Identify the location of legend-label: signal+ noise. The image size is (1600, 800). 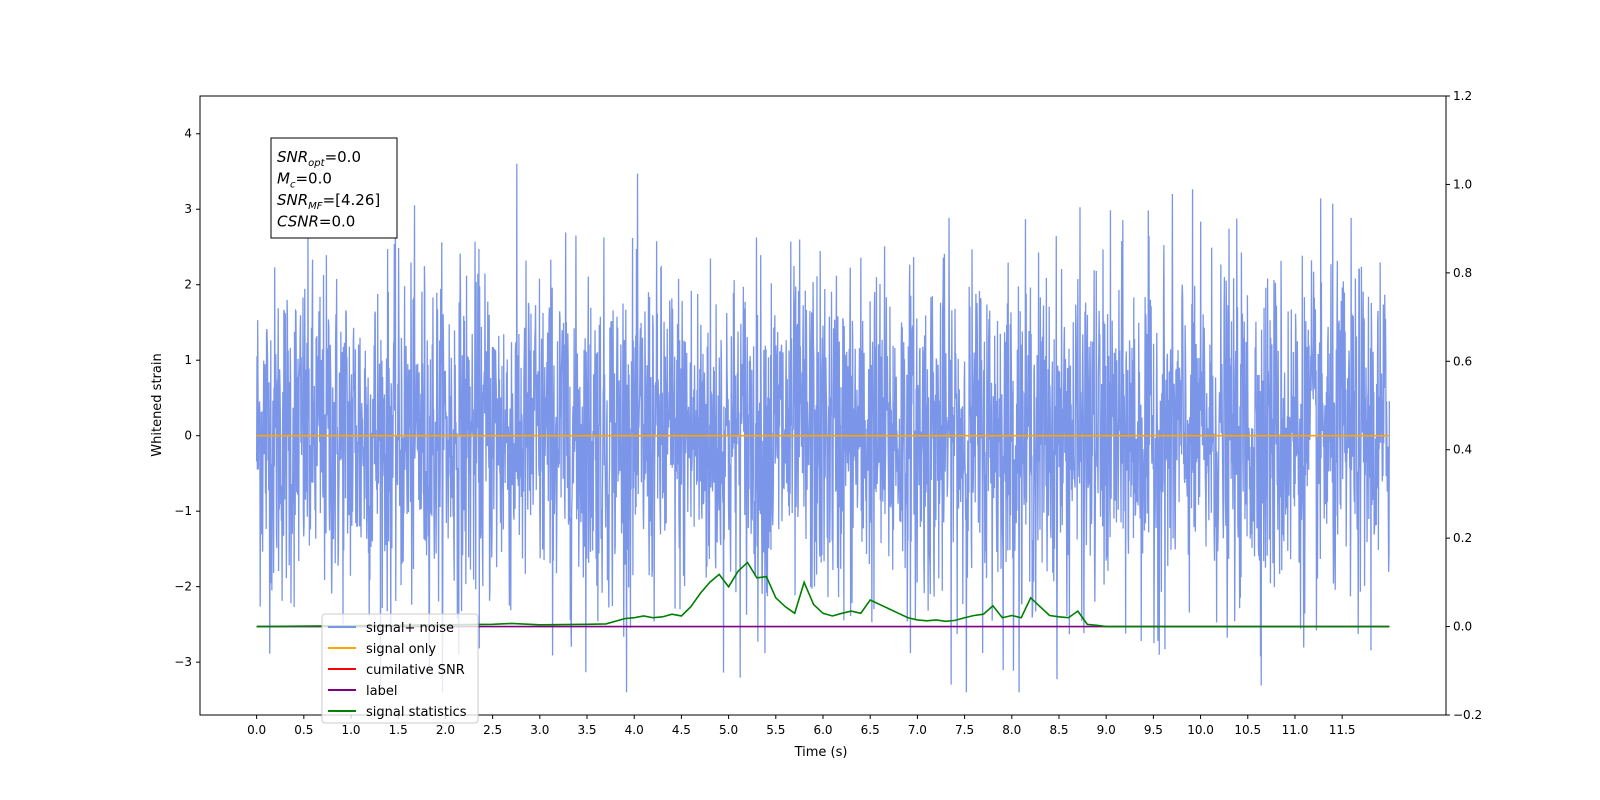
(410, 628).